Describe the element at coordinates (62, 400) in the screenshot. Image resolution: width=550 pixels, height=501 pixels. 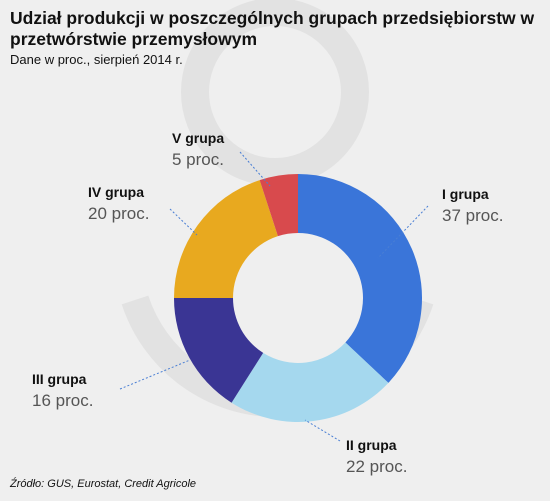
I see `slice-value-3: 16 proc.` at that location.